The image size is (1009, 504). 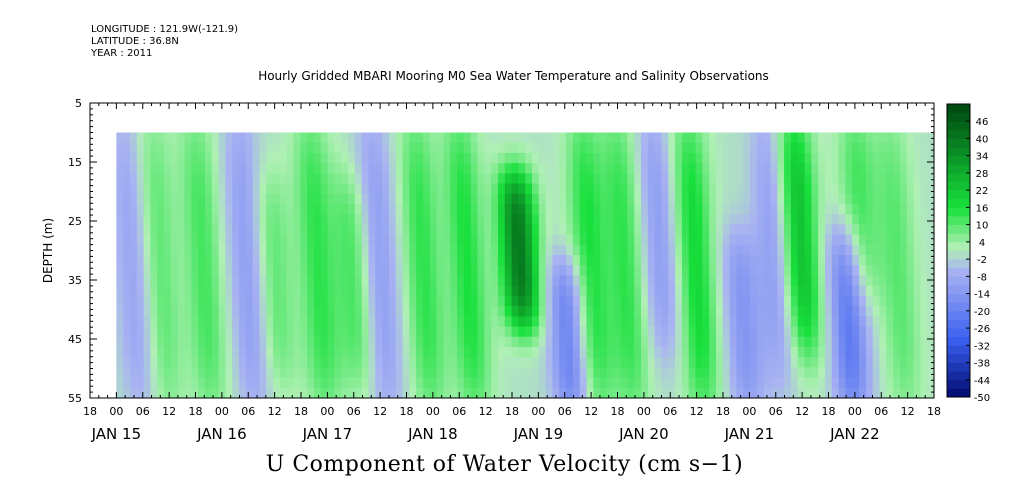 What do you see at coordinates (749, 434) in the screenshot?
I see `x-day-label: JAN 21` at bounding box center [749, 434].